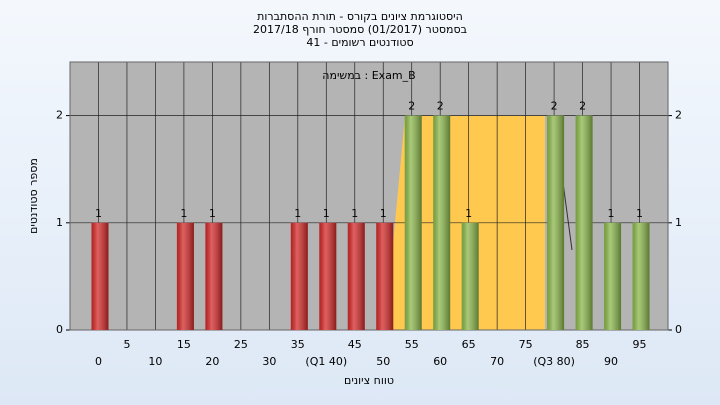  I want to click on x-tick-label: 90, so click(611, 361).